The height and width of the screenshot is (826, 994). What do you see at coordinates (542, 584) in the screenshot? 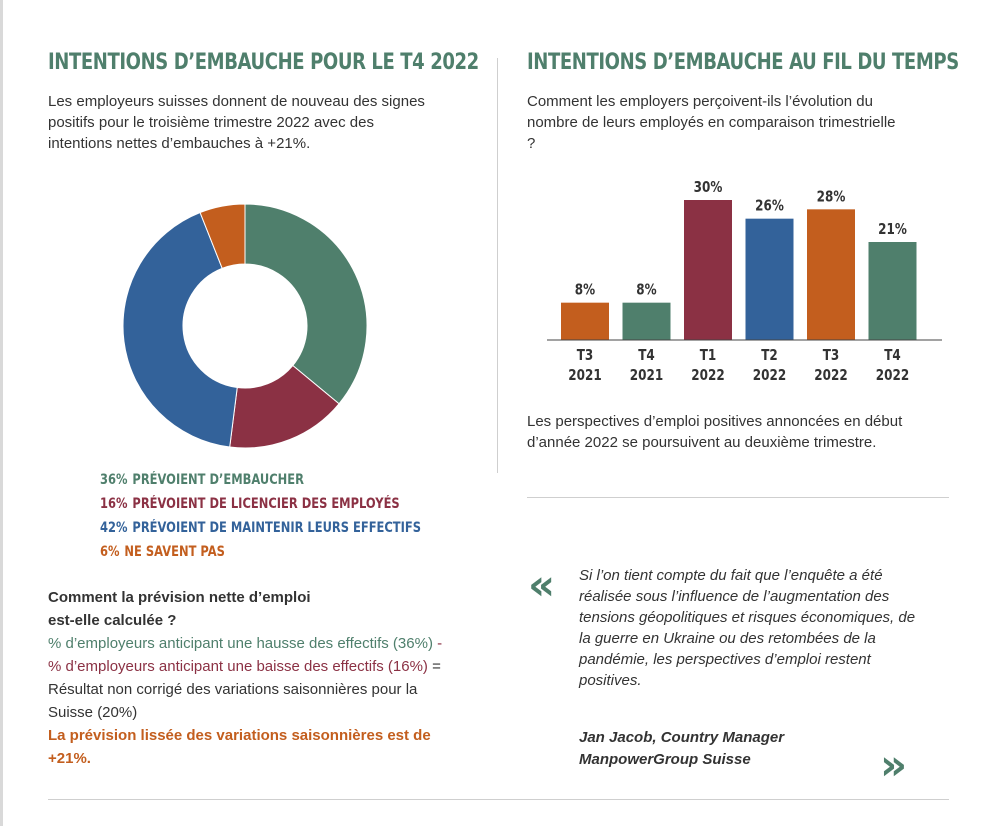
I see `open-quote-icon: «` at bounding box center [542, 584].